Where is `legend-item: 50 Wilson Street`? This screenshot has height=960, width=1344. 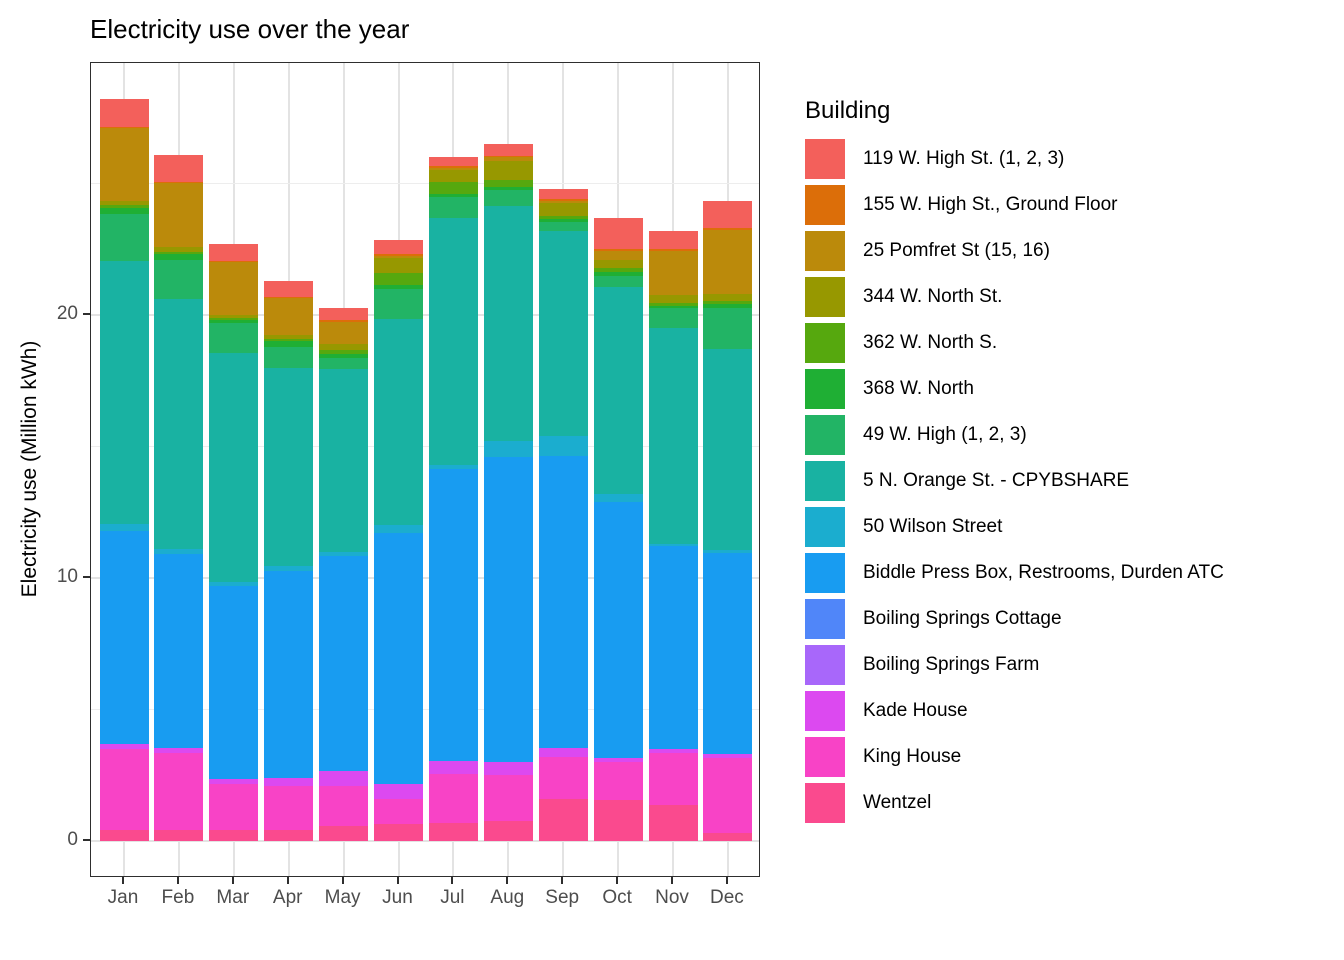
legend-item: 50 Wilson Street is located at coordinates (1014, 527).